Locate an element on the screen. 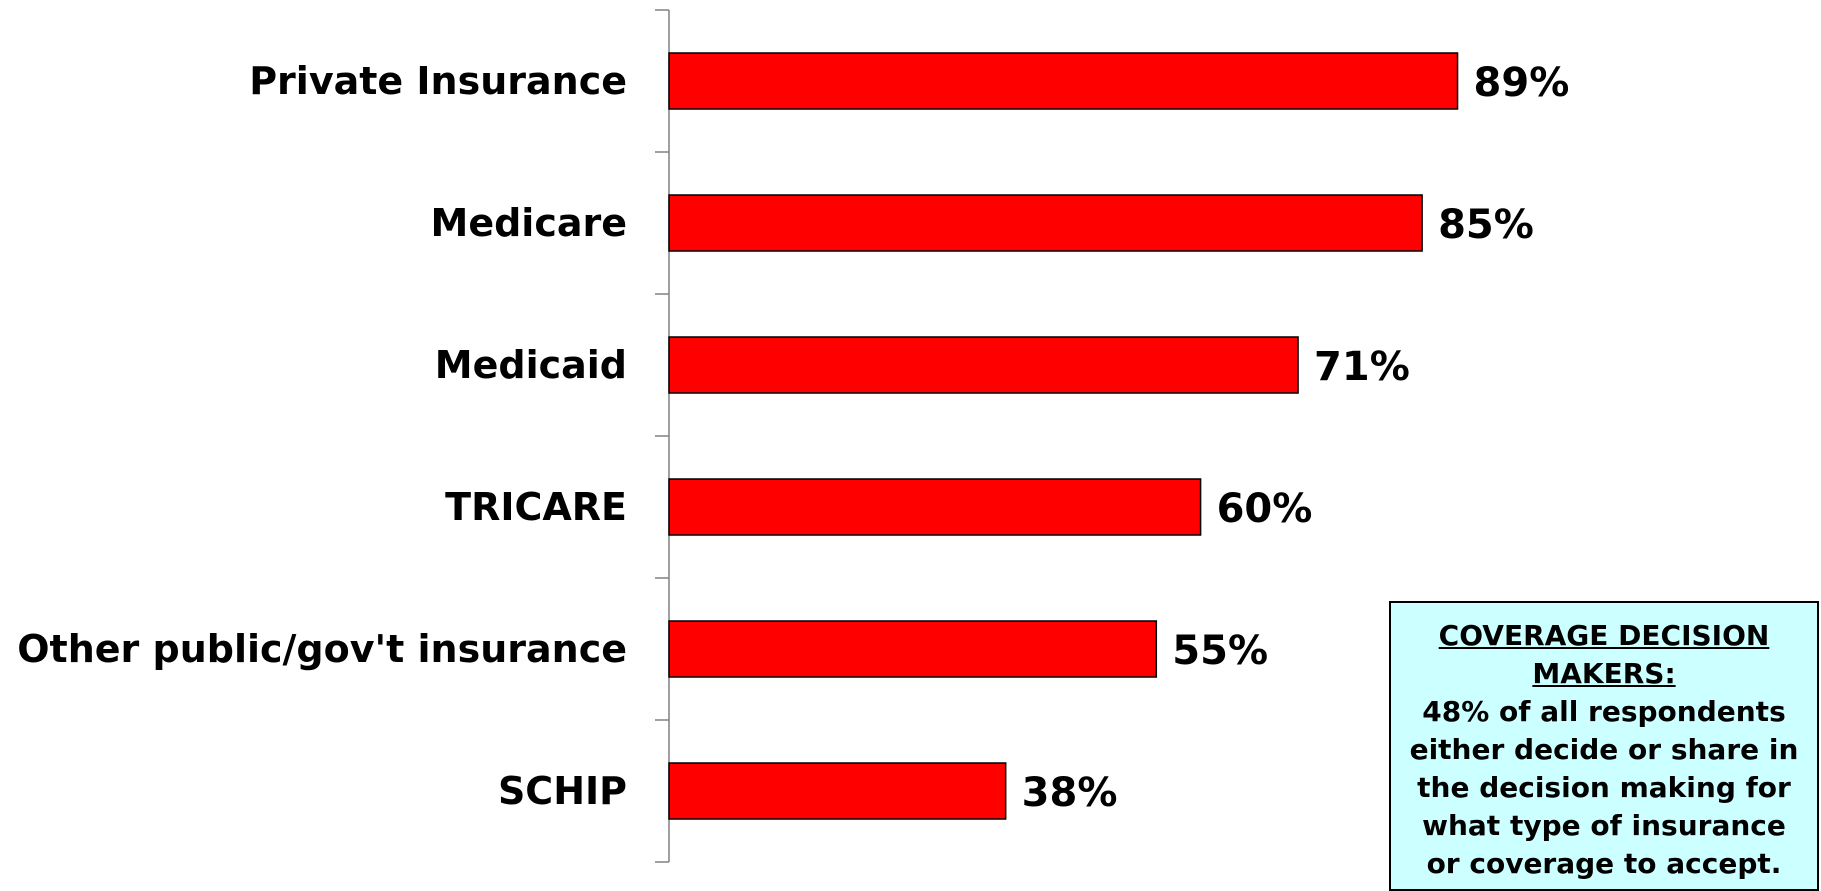 This screenshot has height=891, width=1821. category-label: Medicare is located at coordinates (529, 223).